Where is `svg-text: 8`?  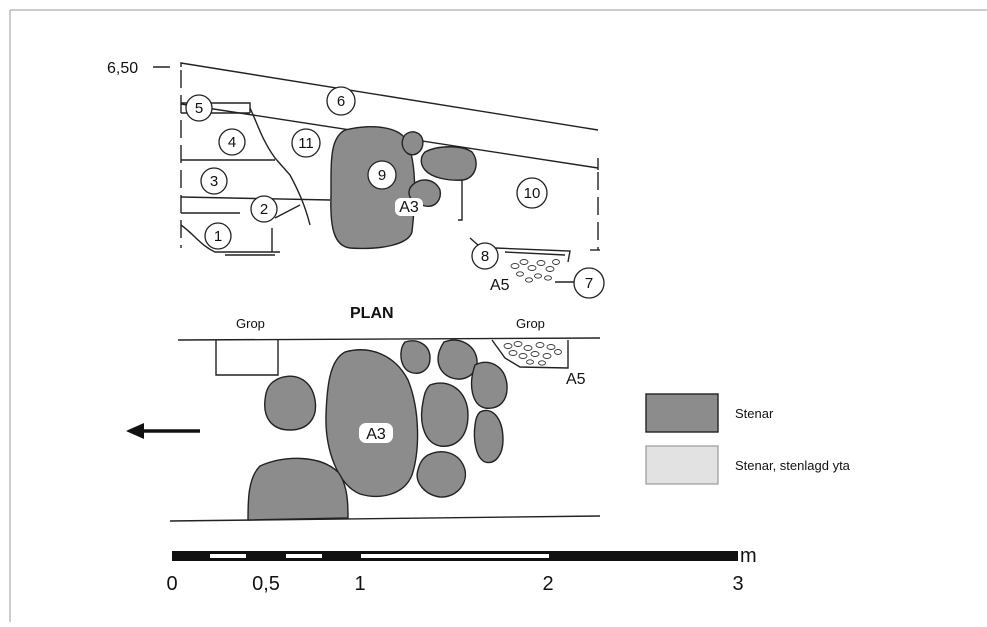
svg-text: 8 is located at coordinates (485, 256).